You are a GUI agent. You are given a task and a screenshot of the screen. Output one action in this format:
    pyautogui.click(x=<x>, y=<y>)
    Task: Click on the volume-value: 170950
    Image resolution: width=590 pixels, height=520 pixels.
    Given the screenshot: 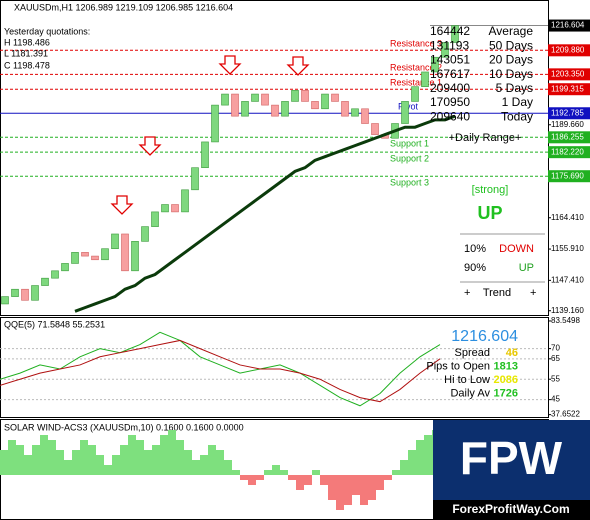 What is the action you would take?
    pyautogui.click(x=450, y=102)
    